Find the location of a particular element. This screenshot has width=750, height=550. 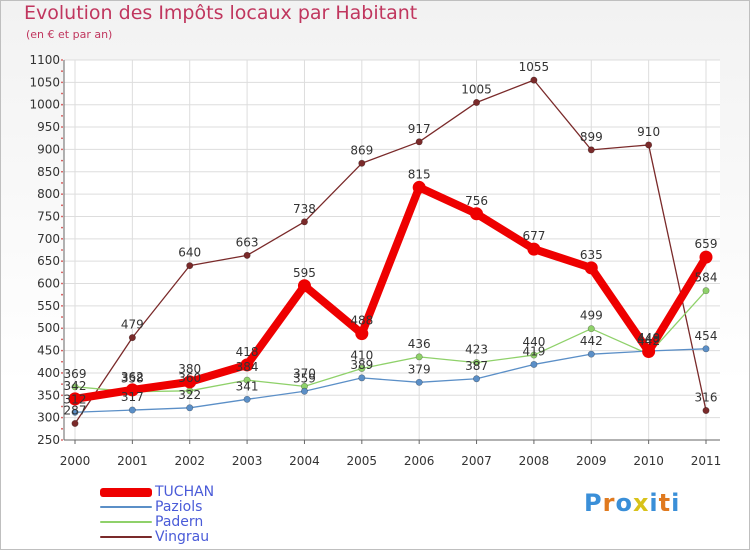

y-tick-950: 950 is located at coordinates (48, 127).